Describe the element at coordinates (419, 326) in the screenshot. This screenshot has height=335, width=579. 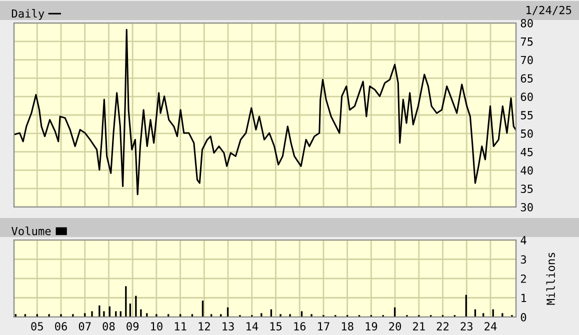
I see `x-tick-label: 21` at that location.